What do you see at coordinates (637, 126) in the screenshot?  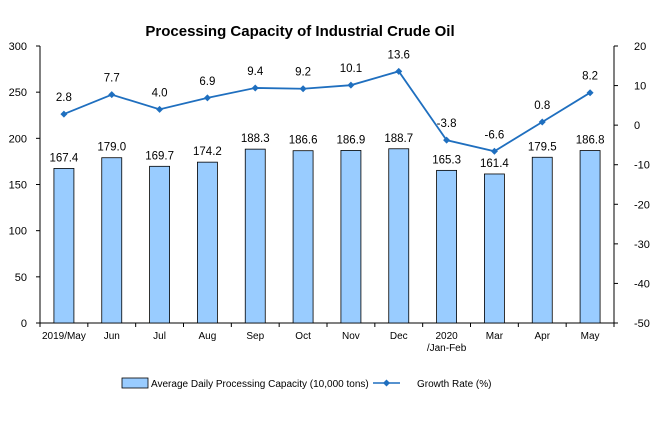 I see `right-tick-label: 0` at bounding box center [637, 126].